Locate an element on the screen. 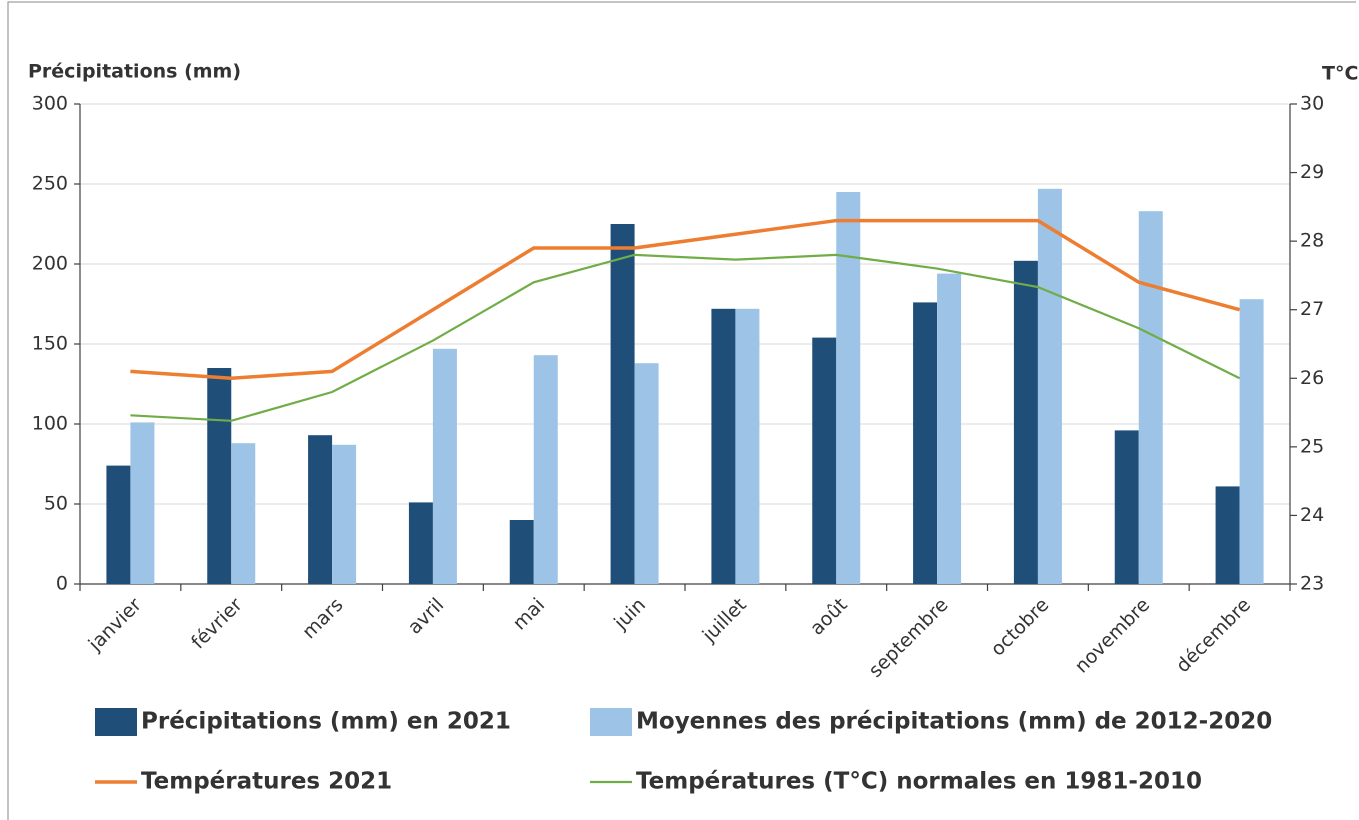  y-tick-label: 300 is located at coordinates (50, 104).